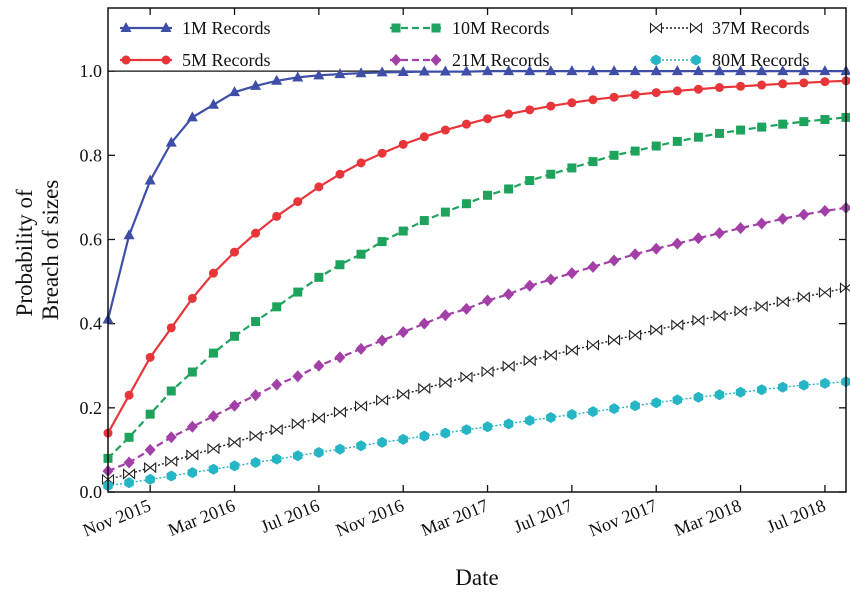 Image resolution: width=850 pixels, height=592 pixels. Describe the element at coordinates (707, 517) in the screenshot. I see `x-tick-label: Mar 2018` at that location.